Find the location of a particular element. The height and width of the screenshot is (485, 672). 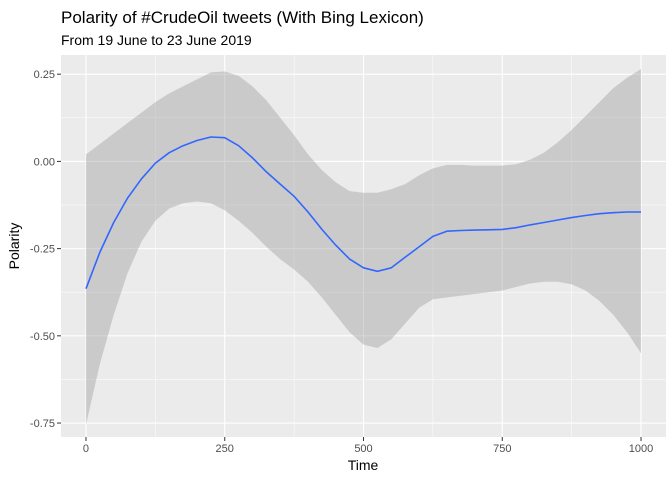

x-tick-label: 750 is located at coordinates (502, 449).